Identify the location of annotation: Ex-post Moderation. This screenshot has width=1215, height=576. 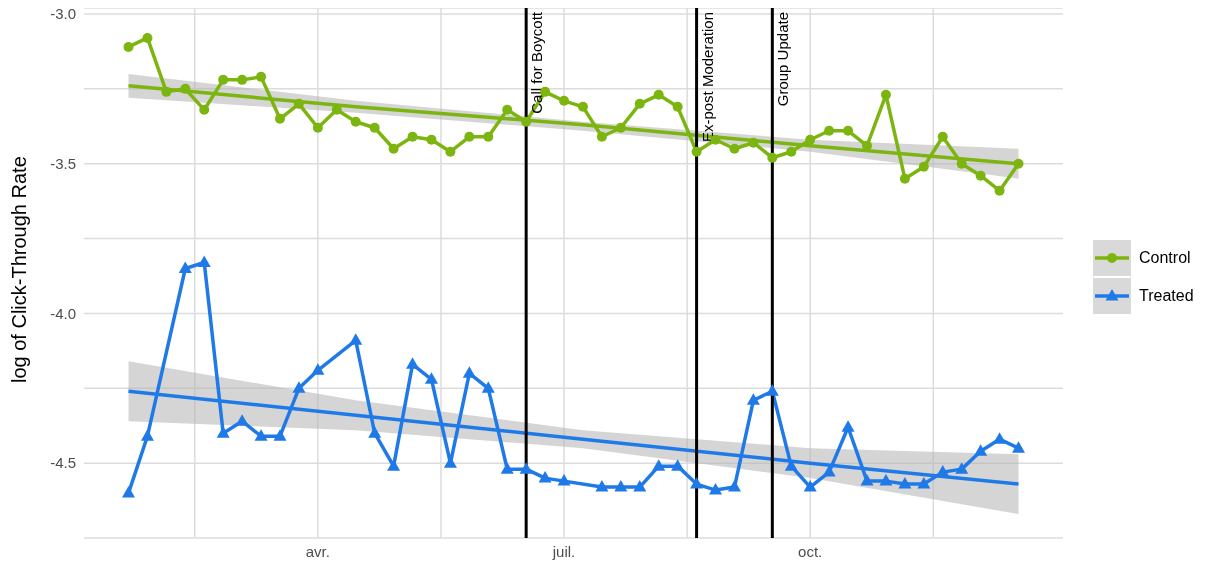
(707, 77).